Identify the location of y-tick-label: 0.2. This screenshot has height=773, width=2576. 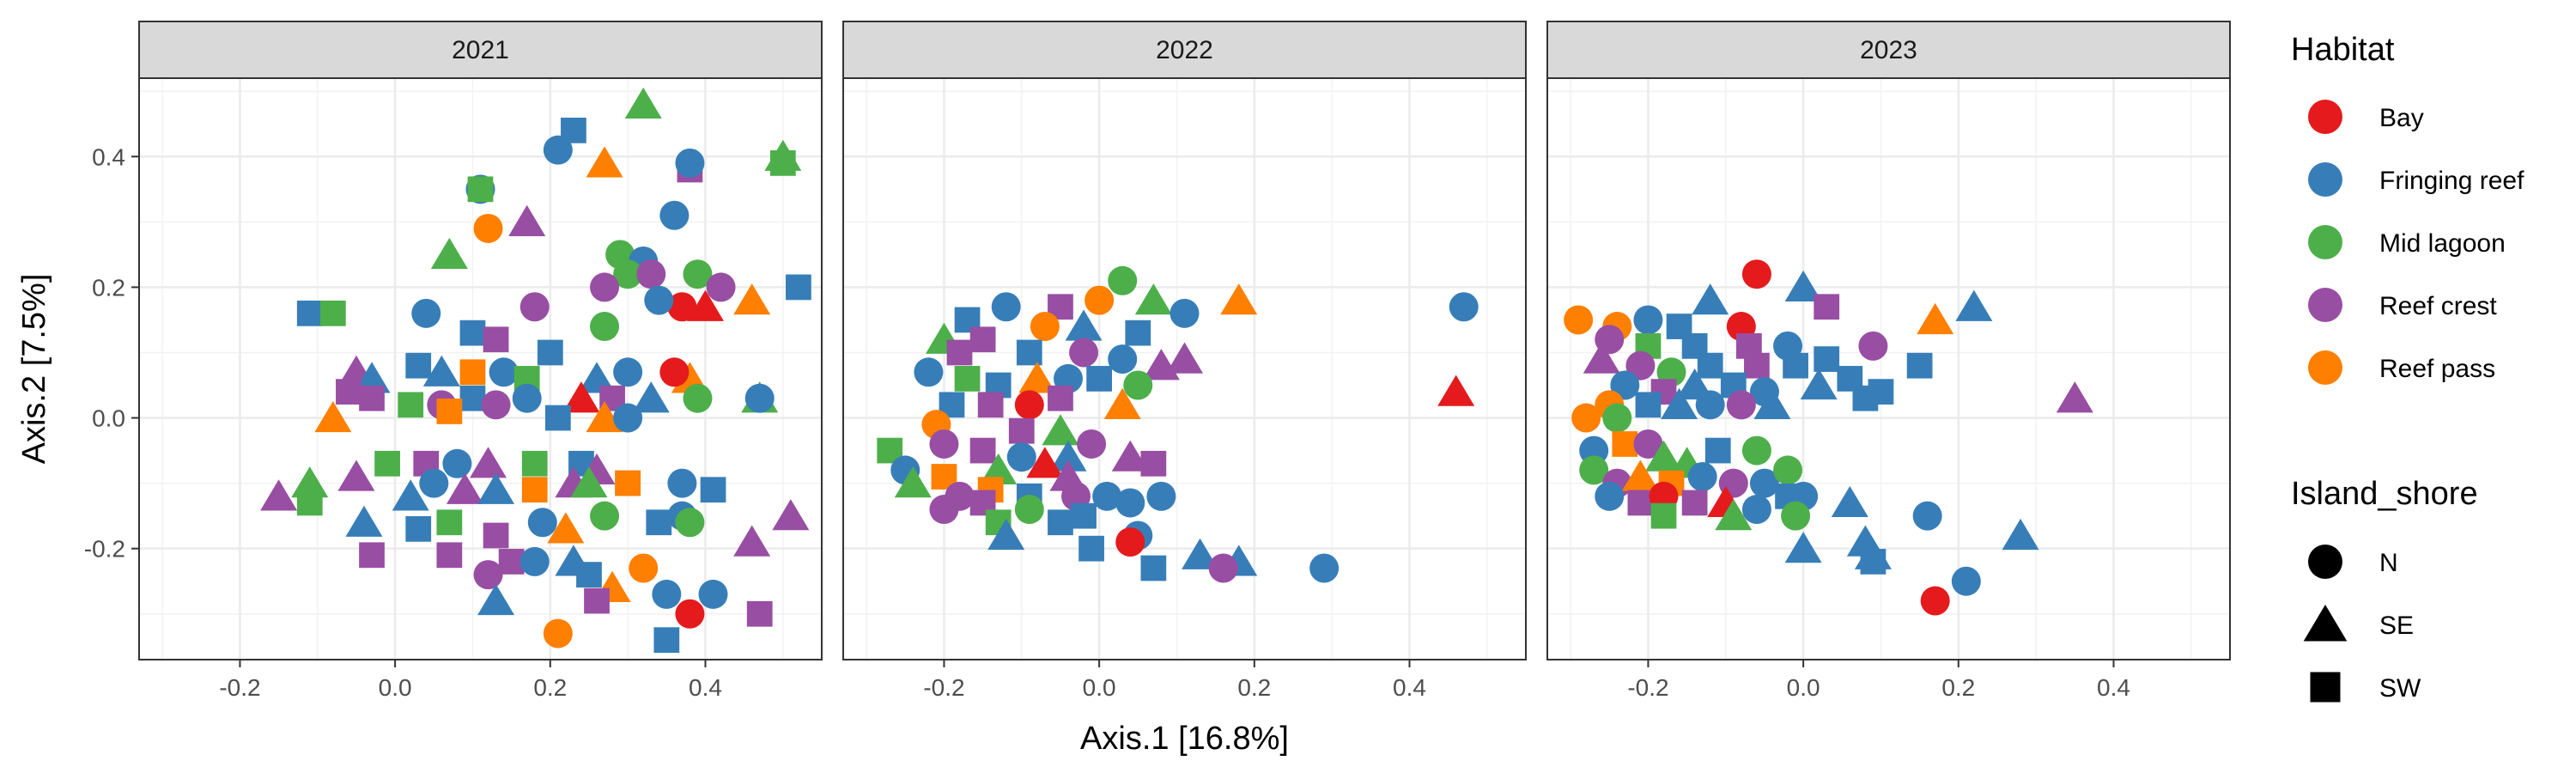
(109, 287).